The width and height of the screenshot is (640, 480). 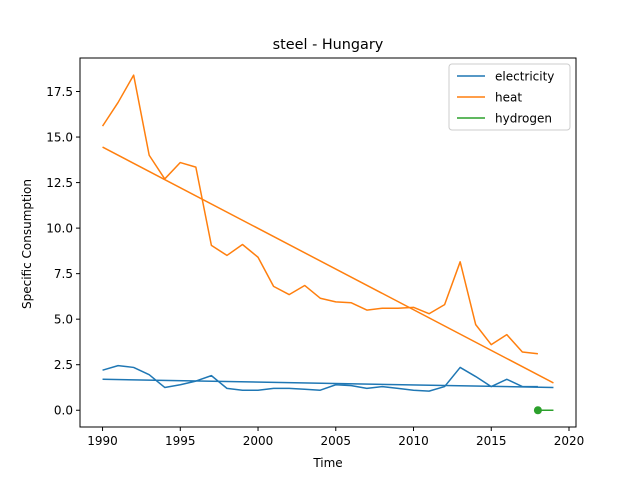 I want to click on legend-box, so click(x=509, y=97).